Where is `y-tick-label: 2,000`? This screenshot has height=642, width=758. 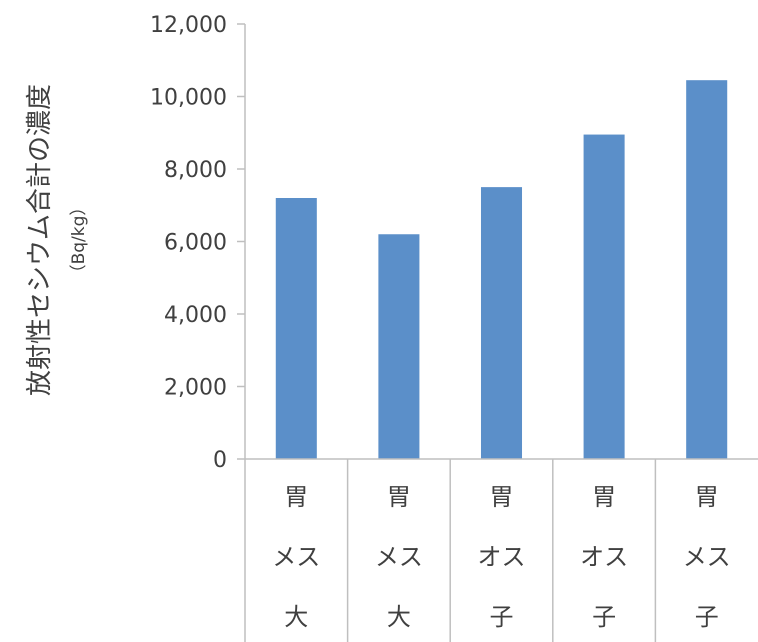
y-tick-label: 2,000 is located at coordinates (195, 388).